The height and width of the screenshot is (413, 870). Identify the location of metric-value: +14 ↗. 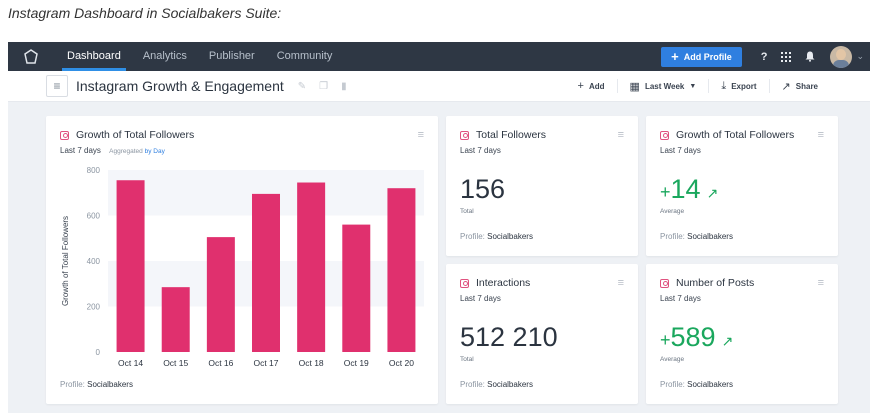
(689, 189).